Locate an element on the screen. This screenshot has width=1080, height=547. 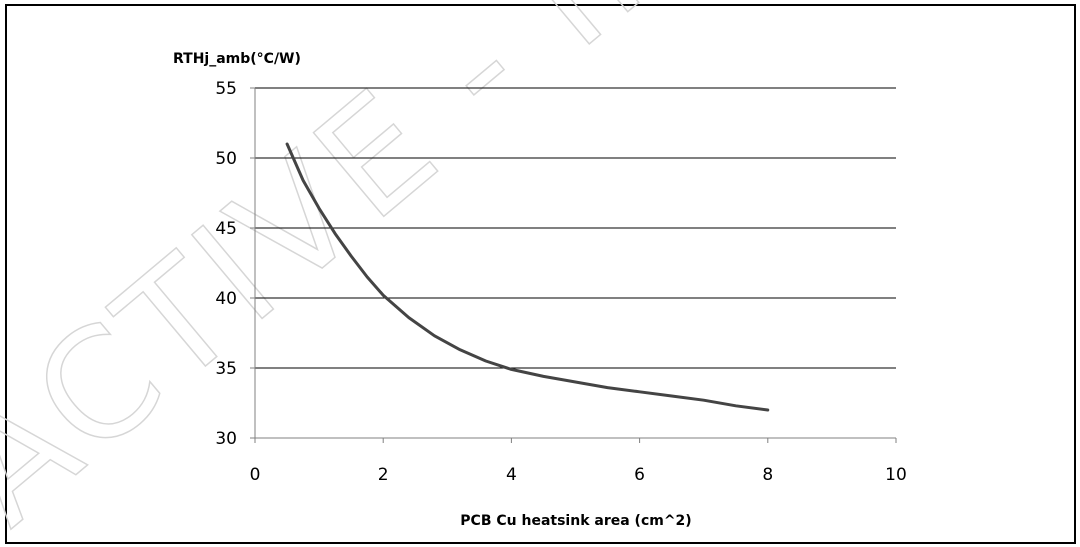
y-tick-label-40: 40 is located at coordinates (226, 299).